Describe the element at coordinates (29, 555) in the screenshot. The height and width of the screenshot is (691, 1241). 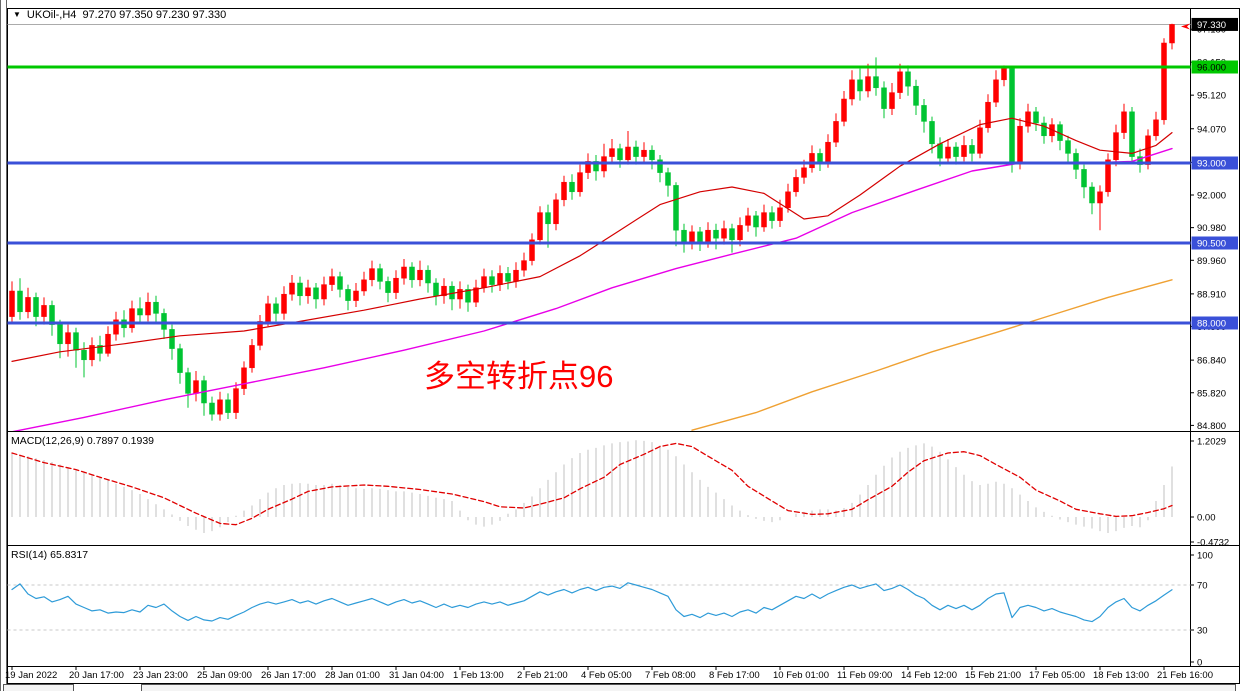
I see `rsi-name: RSI(14)` at that location.